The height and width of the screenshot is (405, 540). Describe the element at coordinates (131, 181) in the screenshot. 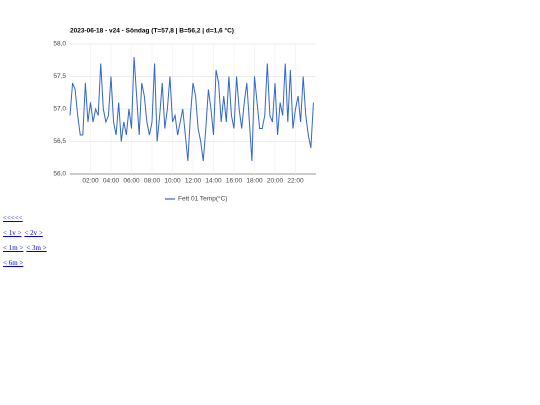

I see `x-tick-label: 06:00` at that location.